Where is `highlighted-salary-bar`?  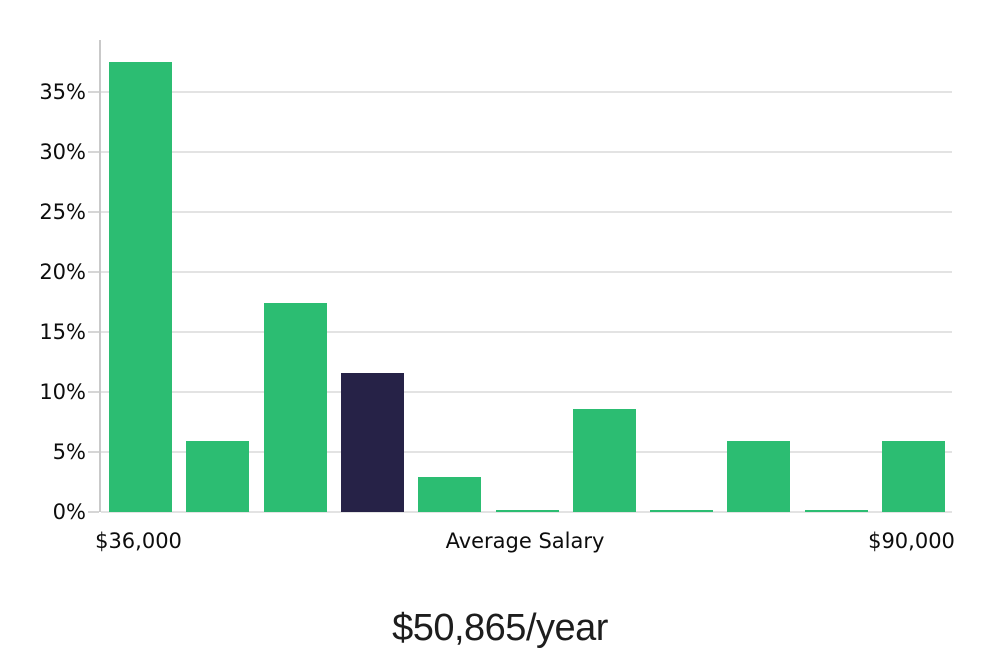 highlighted-salary-bar is located at coordinates (372, 442).